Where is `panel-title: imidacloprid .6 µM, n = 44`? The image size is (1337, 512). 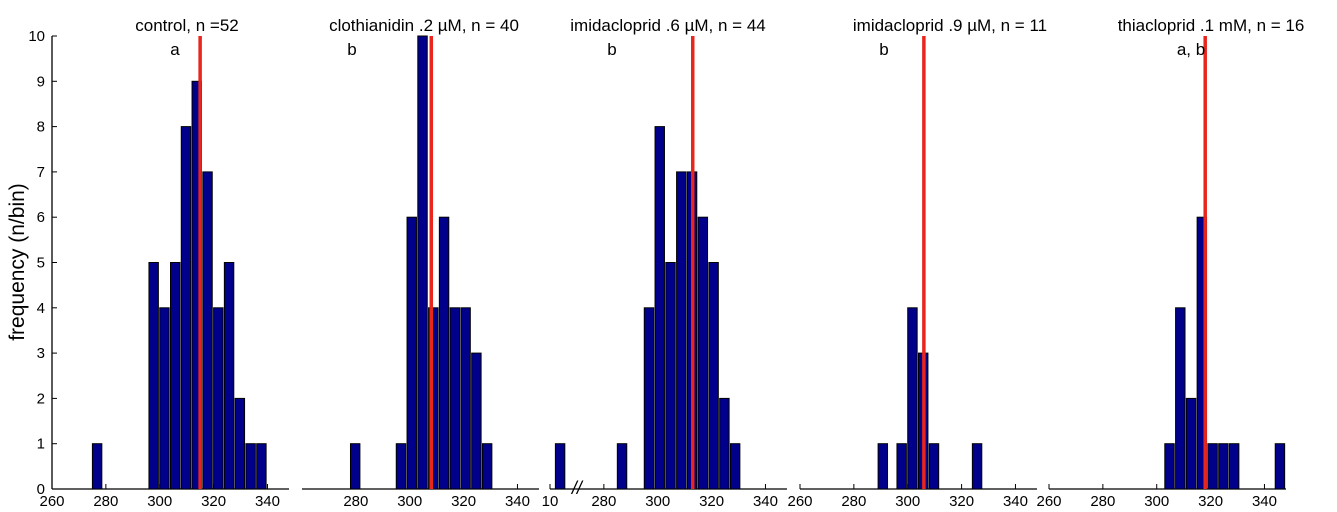 panel-title: imidacloprid .6 µM, n = 44 is located at coordinates (667, 25).